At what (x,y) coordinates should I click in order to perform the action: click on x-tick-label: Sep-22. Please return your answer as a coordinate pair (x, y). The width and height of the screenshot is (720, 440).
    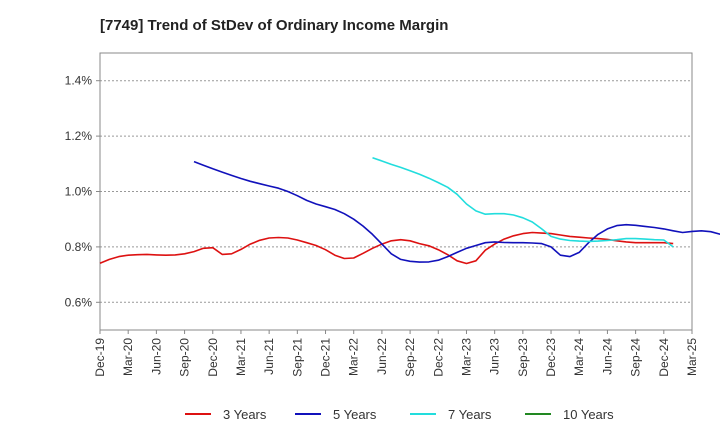
    Looking at the image, I should click on (410, 357).